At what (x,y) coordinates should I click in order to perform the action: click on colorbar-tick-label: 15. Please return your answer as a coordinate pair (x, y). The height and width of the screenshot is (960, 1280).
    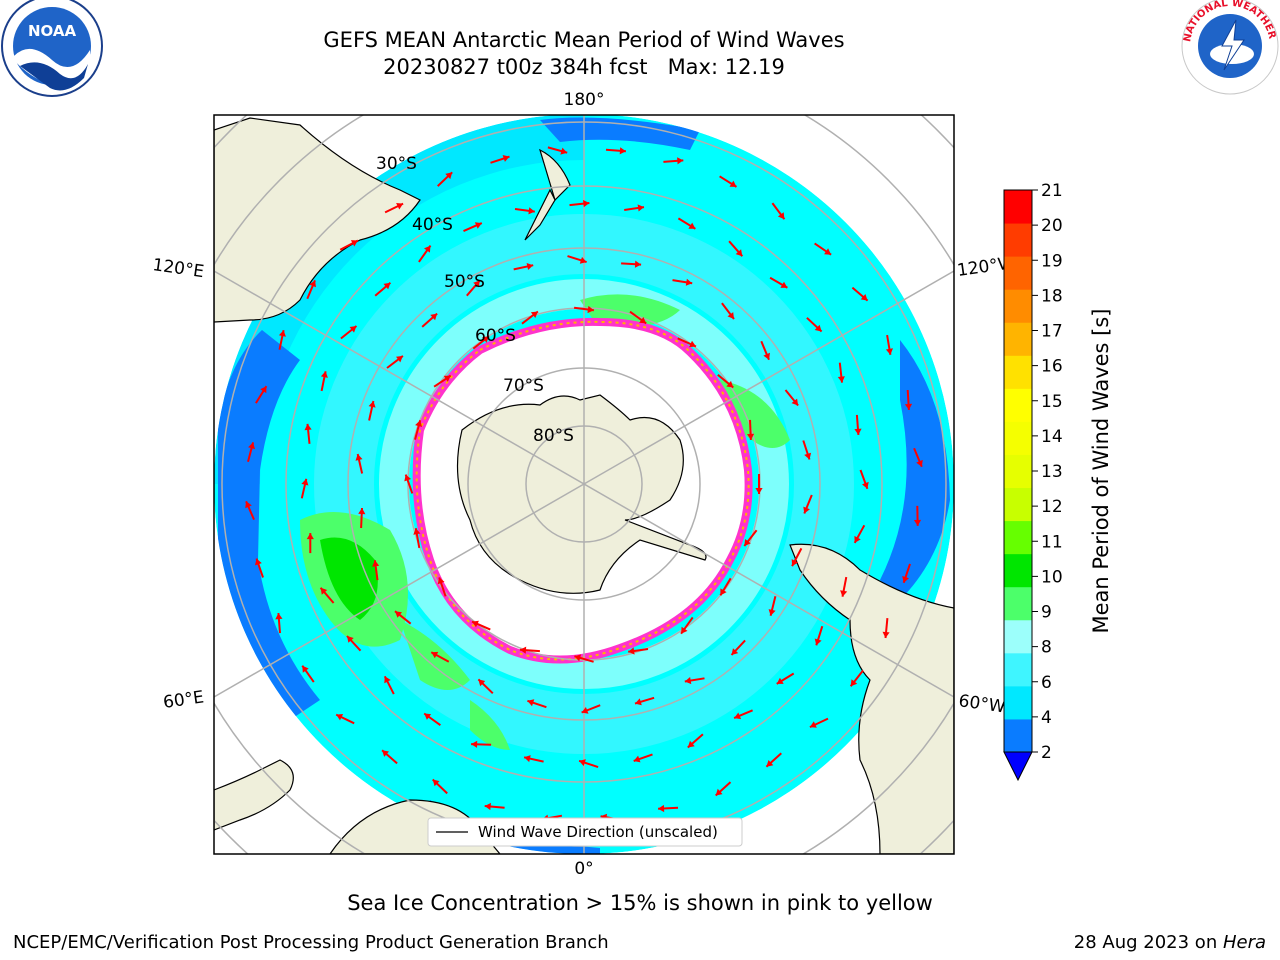
    Looking at the image, I should click on (1052, 402).